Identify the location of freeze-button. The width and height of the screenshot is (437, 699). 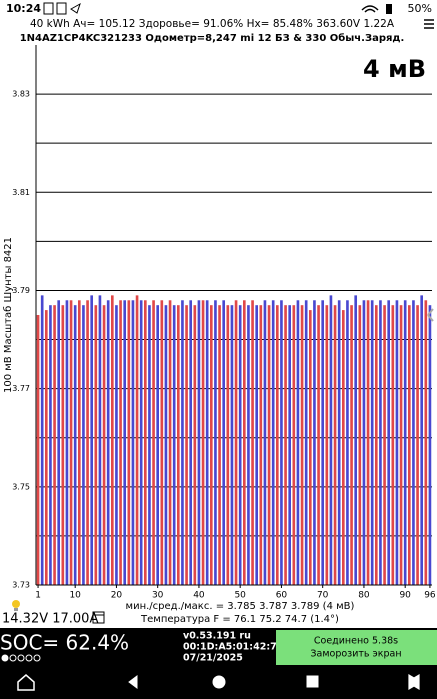
(356, 647).